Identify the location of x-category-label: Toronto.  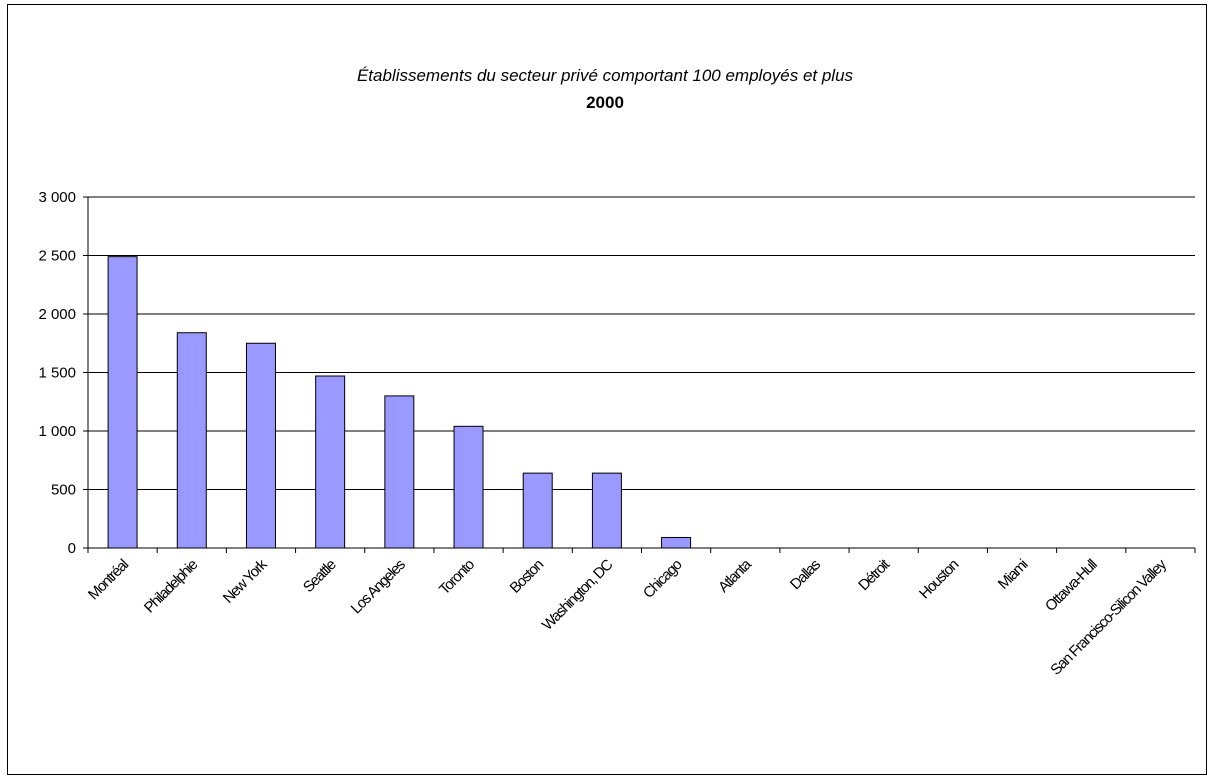
(457, 577).